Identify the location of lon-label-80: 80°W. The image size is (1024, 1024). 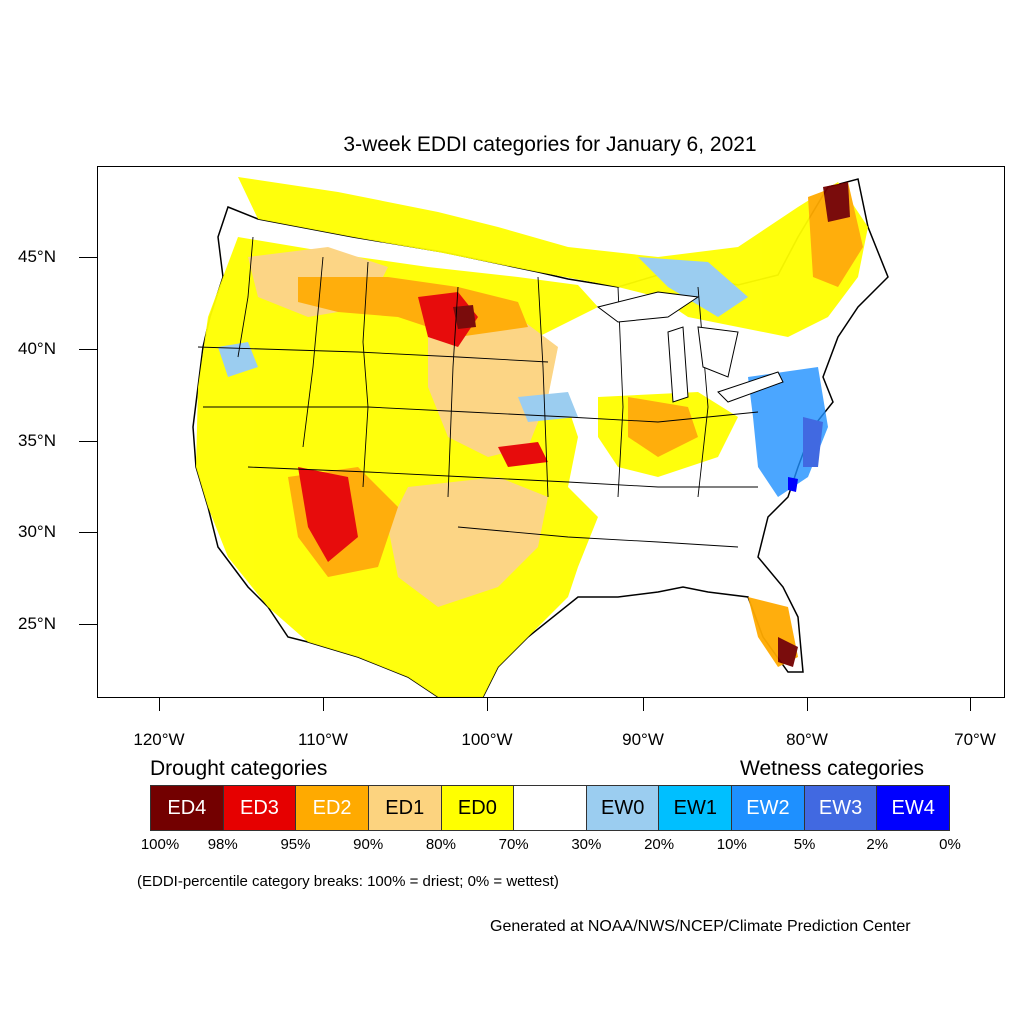
(807, 739).